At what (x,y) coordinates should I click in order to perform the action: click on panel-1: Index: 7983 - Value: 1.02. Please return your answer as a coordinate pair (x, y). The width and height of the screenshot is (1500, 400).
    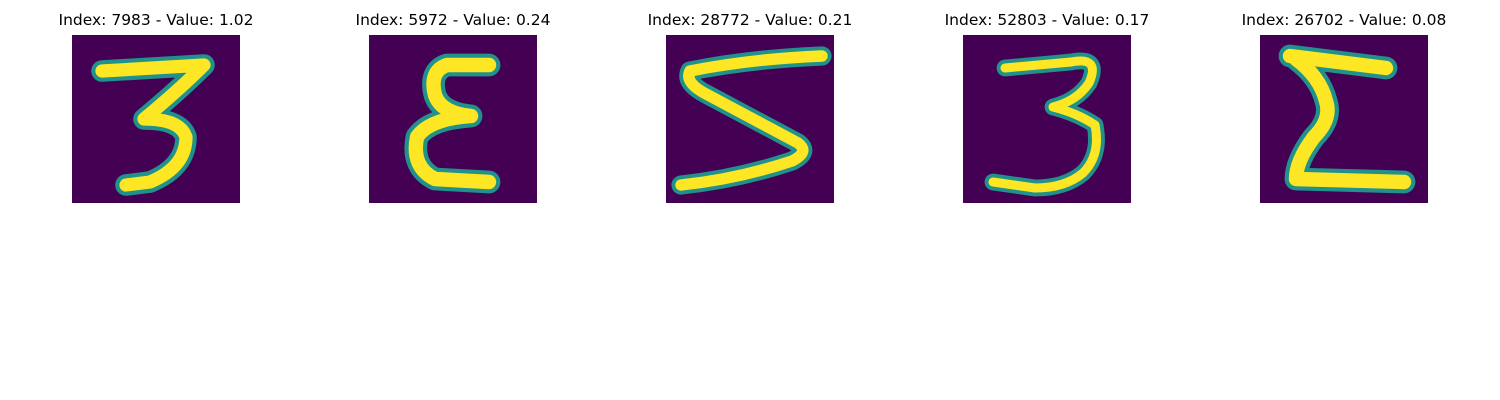
    Looking at the image, I should click on (156, 102).